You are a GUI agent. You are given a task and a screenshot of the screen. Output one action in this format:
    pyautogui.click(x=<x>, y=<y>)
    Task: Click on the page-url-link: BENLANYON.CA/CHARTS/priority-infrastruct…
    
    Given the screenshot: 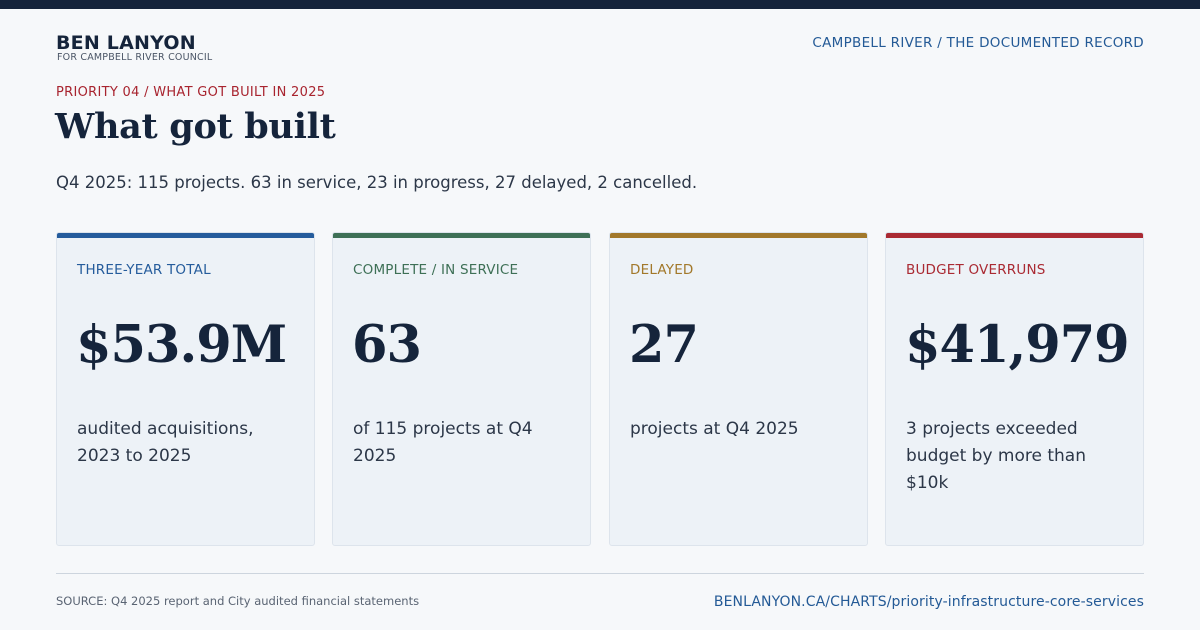 What is the action you would take?
    pyautogui.click(x=928, y=602)
    